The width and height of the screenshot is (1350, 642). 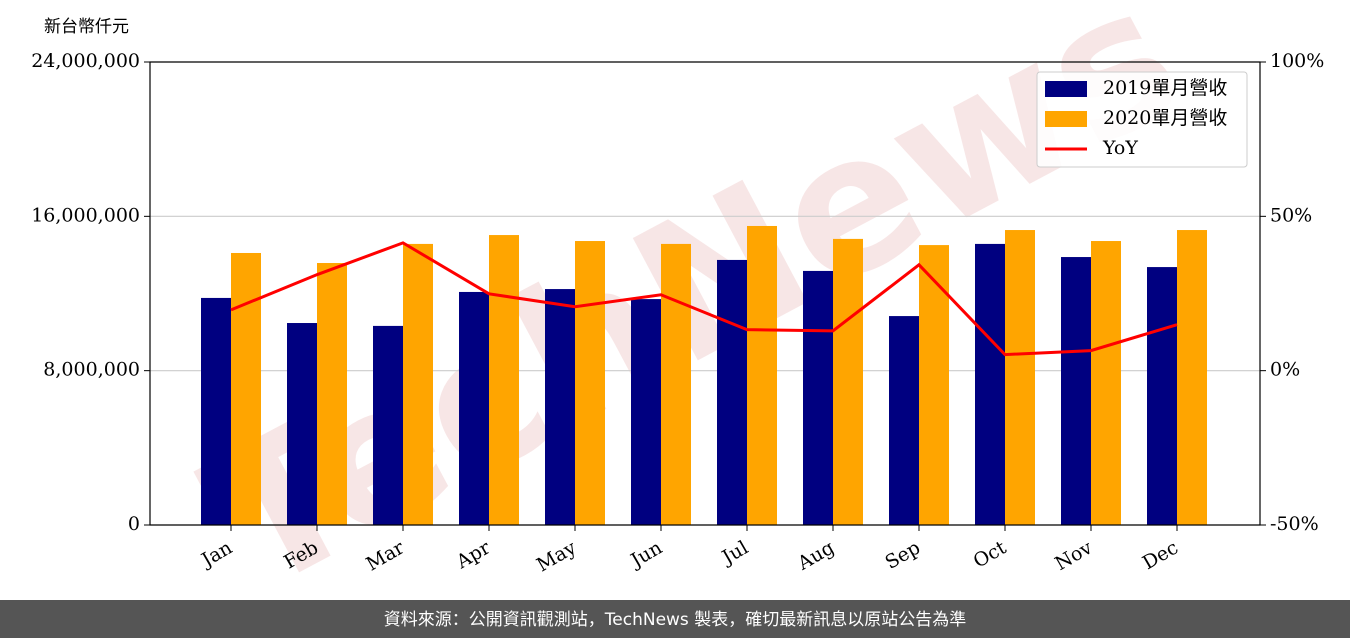 What do you see at coordinates (1291, 215) in the screenshot?
I see `y2-tick-label: 50%` at bounding box center [1291, 215].